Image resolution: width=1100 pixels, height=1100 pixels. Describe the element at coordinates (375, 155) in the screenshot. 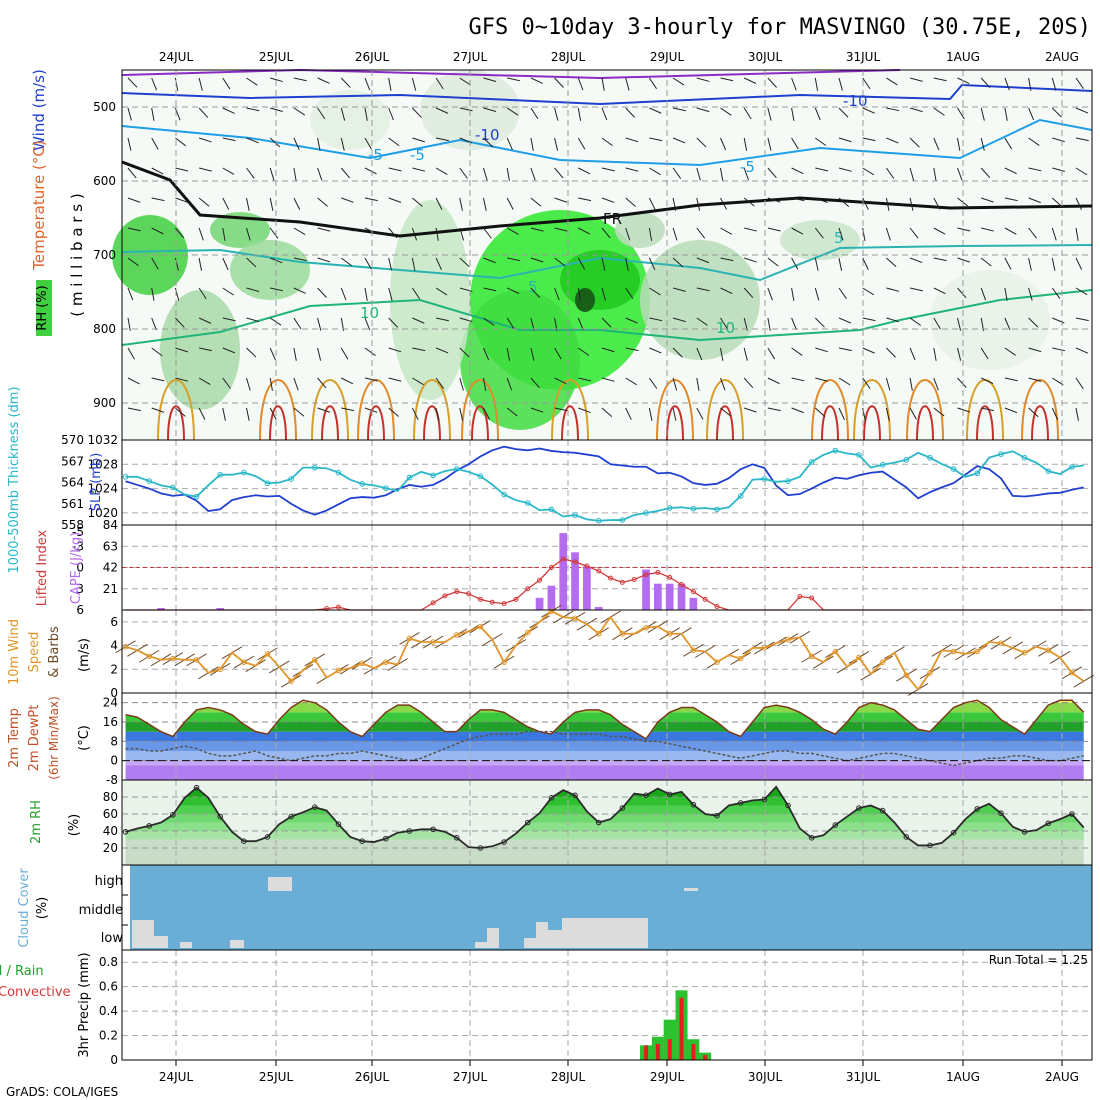

I see `temperature-contour-label-4: -5` at that location.